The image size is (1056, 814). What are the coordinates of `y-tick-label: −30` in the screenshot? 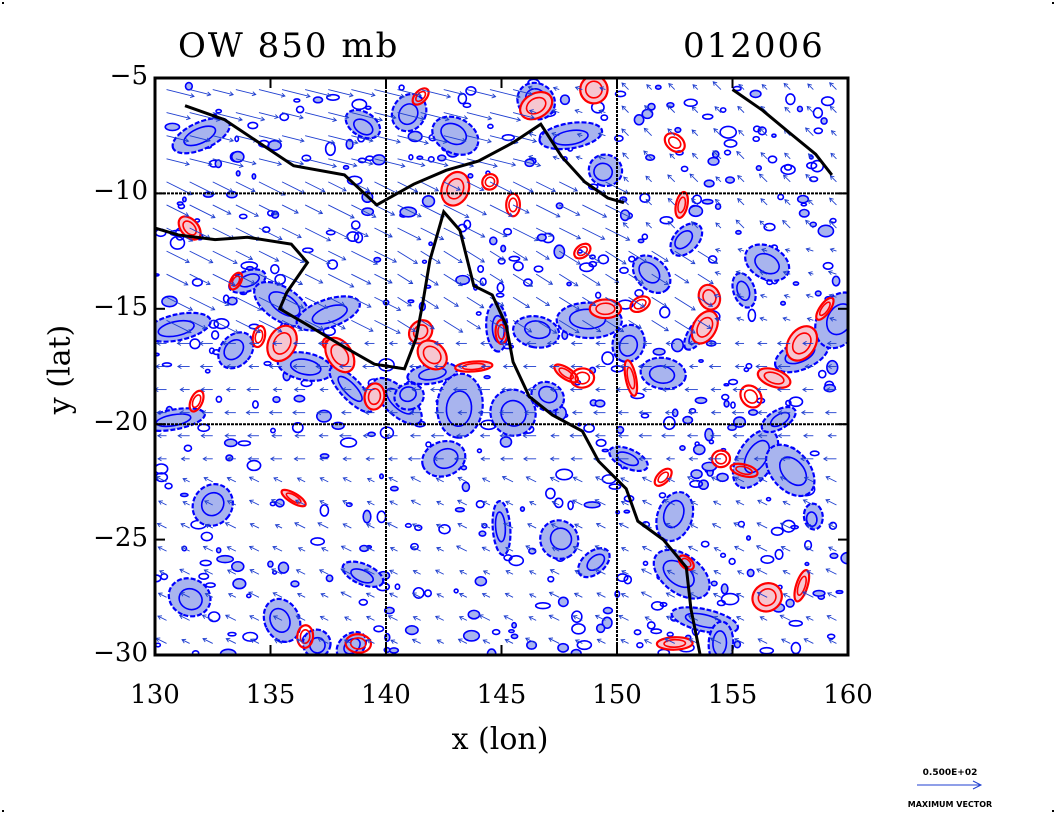 It's located at (120, 653).